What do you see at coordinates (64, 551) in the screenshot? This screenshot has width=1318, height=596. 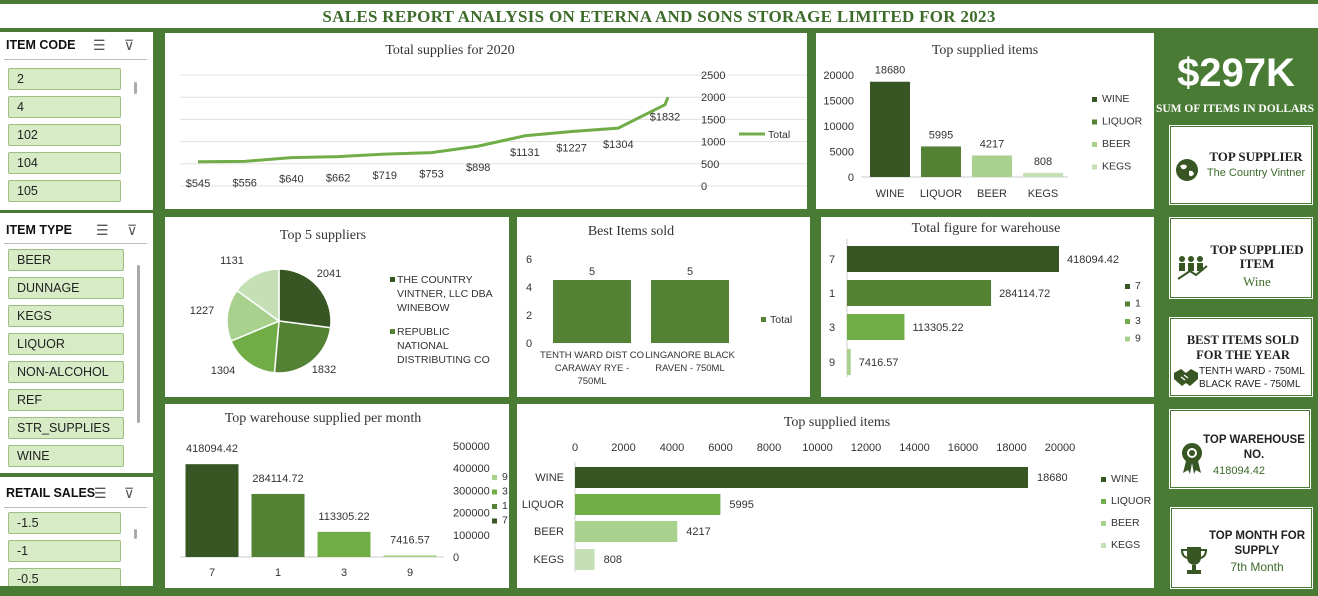 I see `slicer-item: -1` at bounding box center [64, 551].